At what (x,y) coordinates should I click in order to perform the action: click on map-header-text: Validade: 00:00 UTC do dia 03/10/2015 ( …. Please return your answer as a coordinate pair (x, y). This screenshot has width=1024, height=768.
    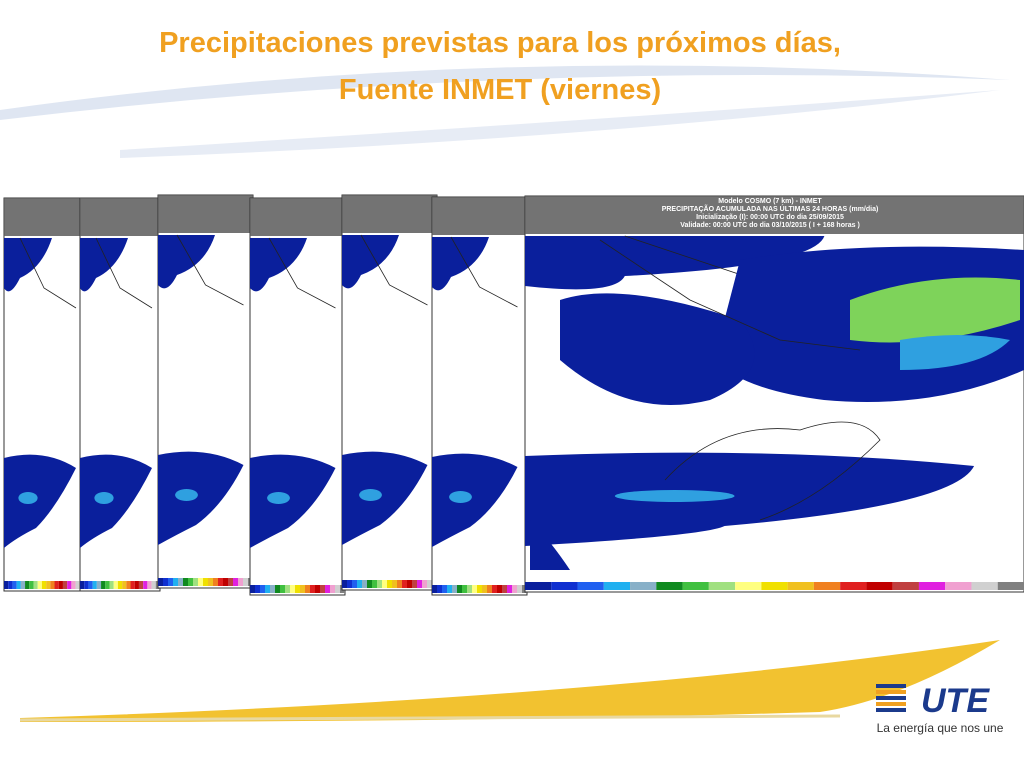
    Looking at the image, I should click on (770, 225).